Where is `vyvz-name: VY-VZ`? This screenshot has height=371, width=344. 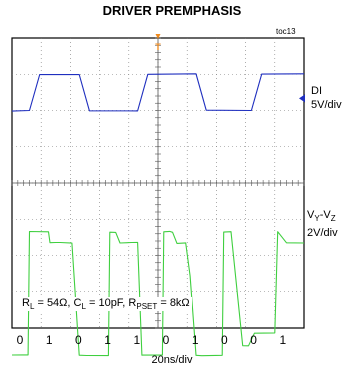 vyvz-name: VY-VZ is located at coordinates (321, 216).